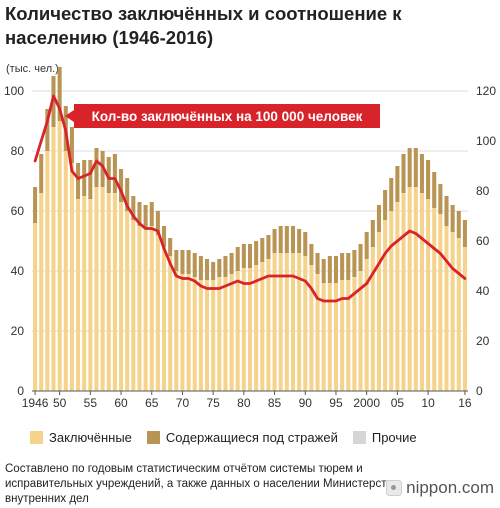 This screenshot has height=508, width=500. What do you see at coordinates (153, 437) in the screenshot?
I see `legend-swatch-detained` at bounding box center [153, 437].